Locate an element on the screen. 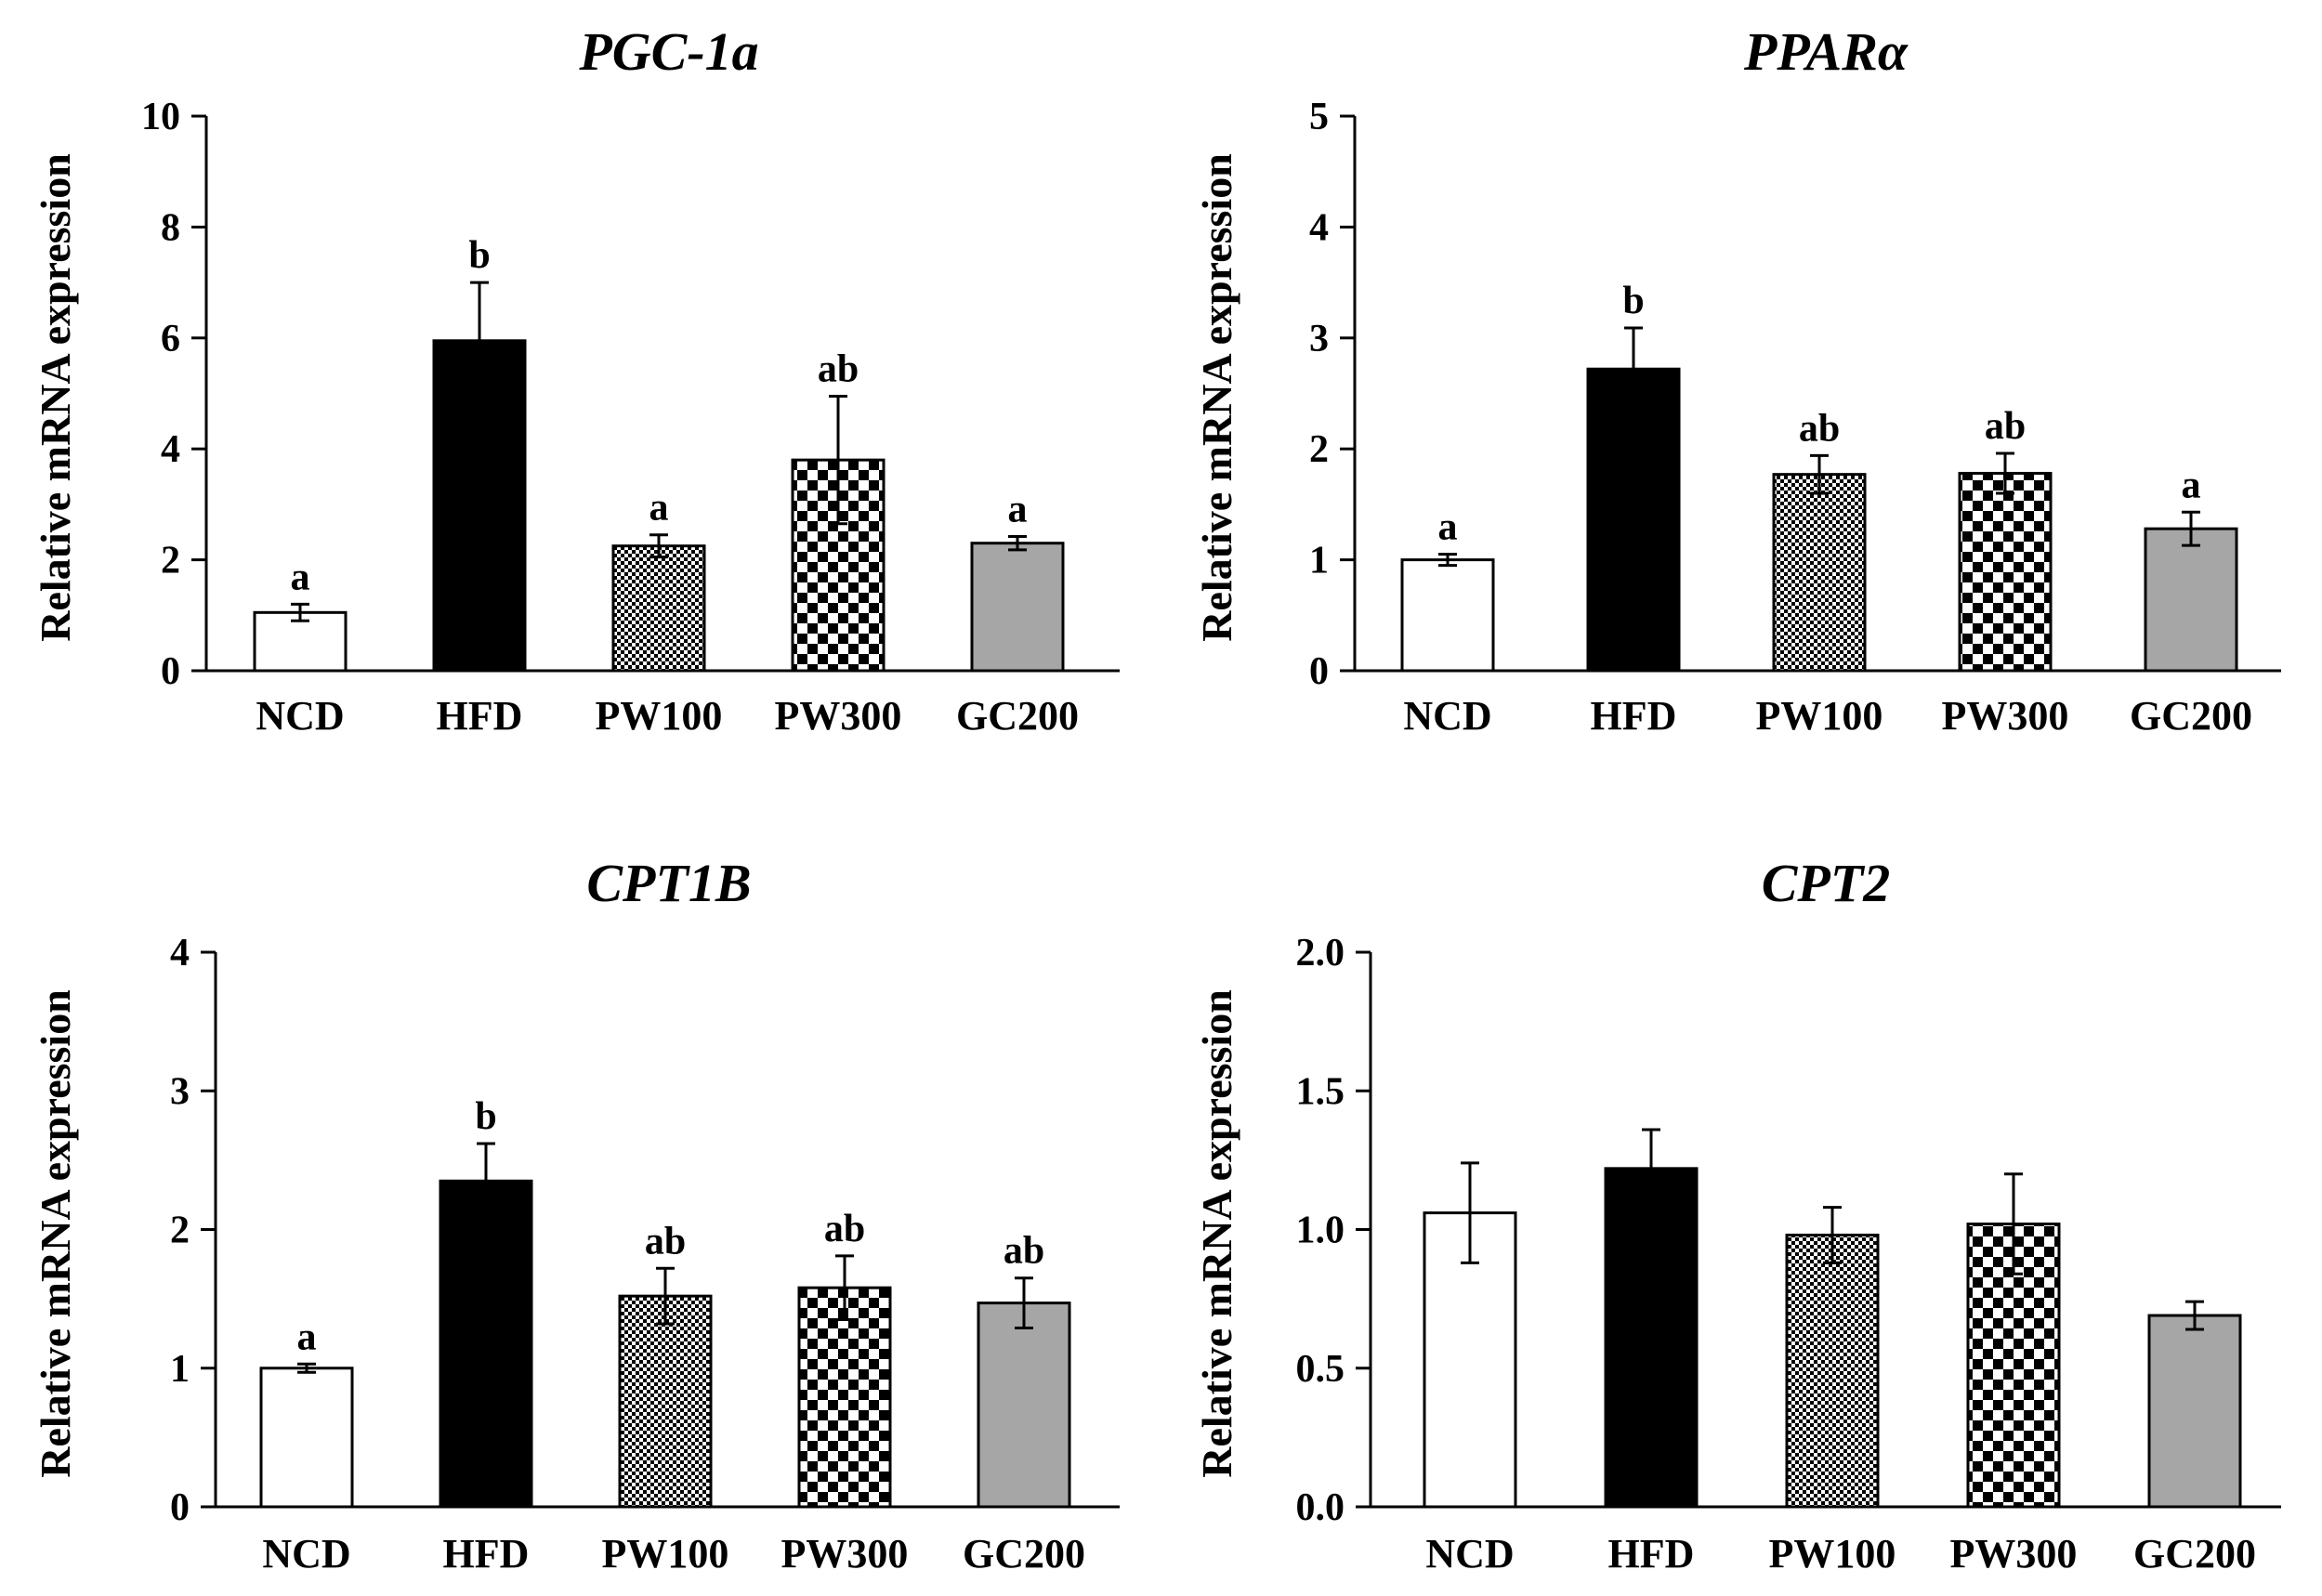 Image resolution: width=2322 pixels, height=1596 pixels. y-tick-label: 6 is located at coordinates (170, 339).